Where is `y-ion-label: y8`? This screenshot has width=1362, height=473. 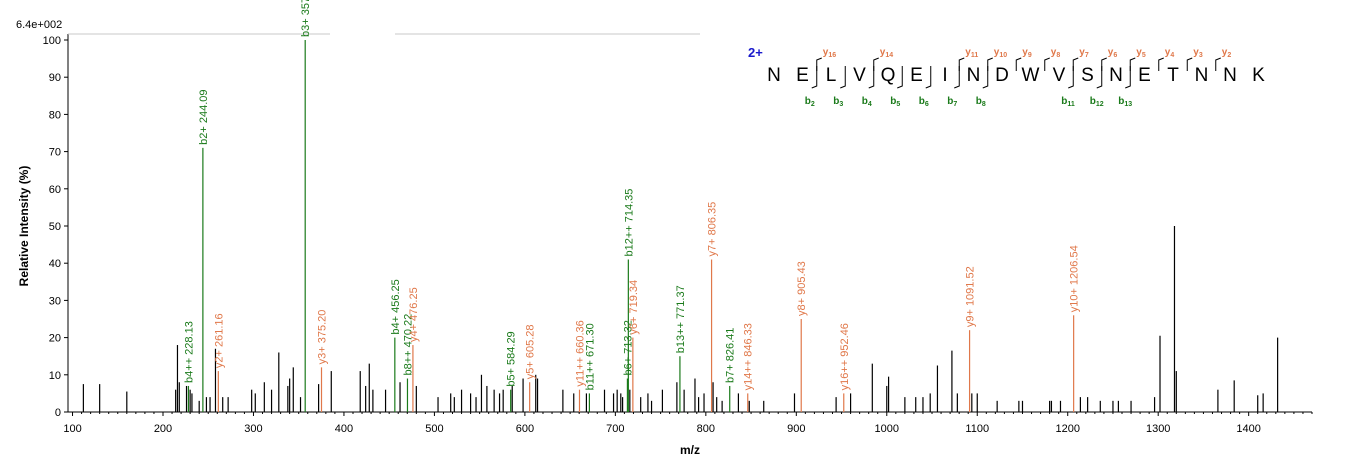 y-ion-label: y8 is located at coordinates (1056, 53).